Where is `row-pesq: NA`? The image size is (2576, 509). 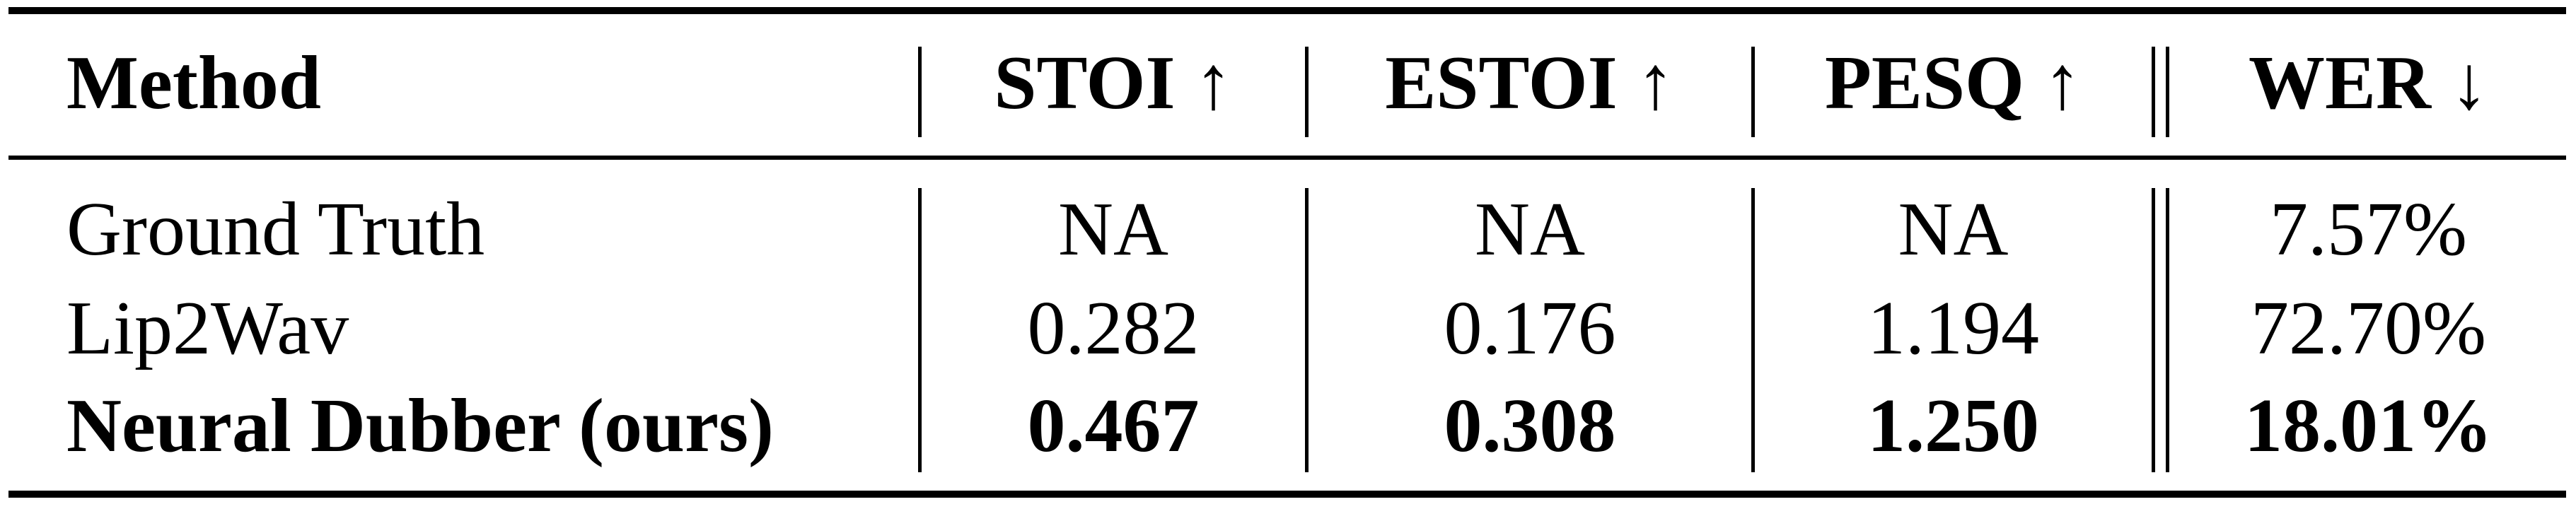
row-pesq: NA is located at coordinates (1953, 229).